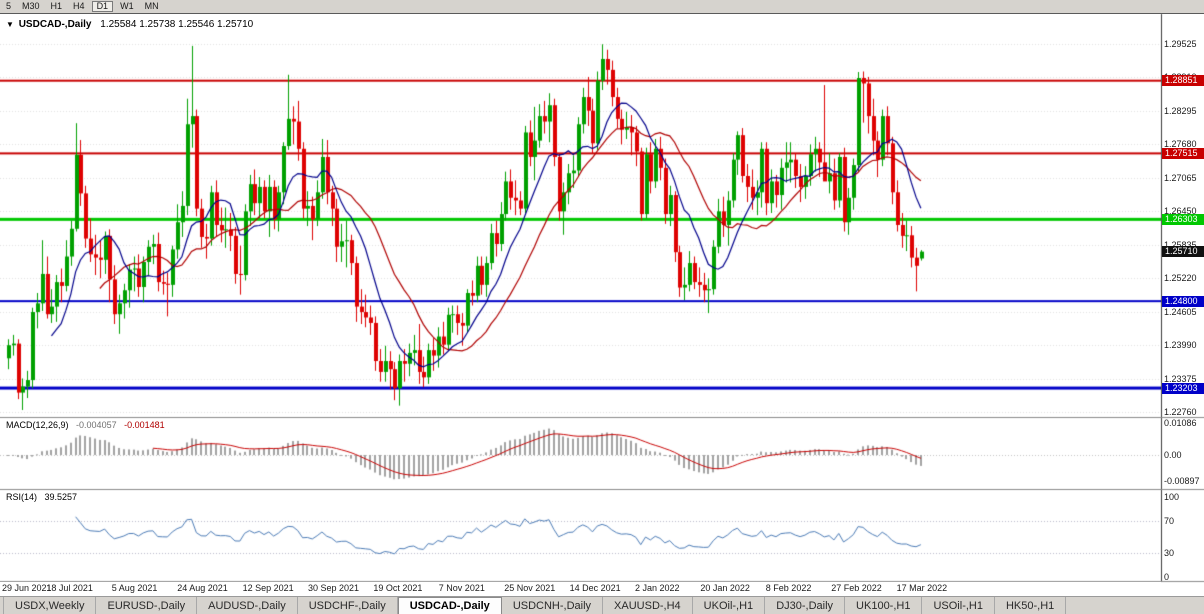  Describe the element at coordinates (1183, 81) in the screenshot. I see `price-level-tag: 1.28851` at that location.